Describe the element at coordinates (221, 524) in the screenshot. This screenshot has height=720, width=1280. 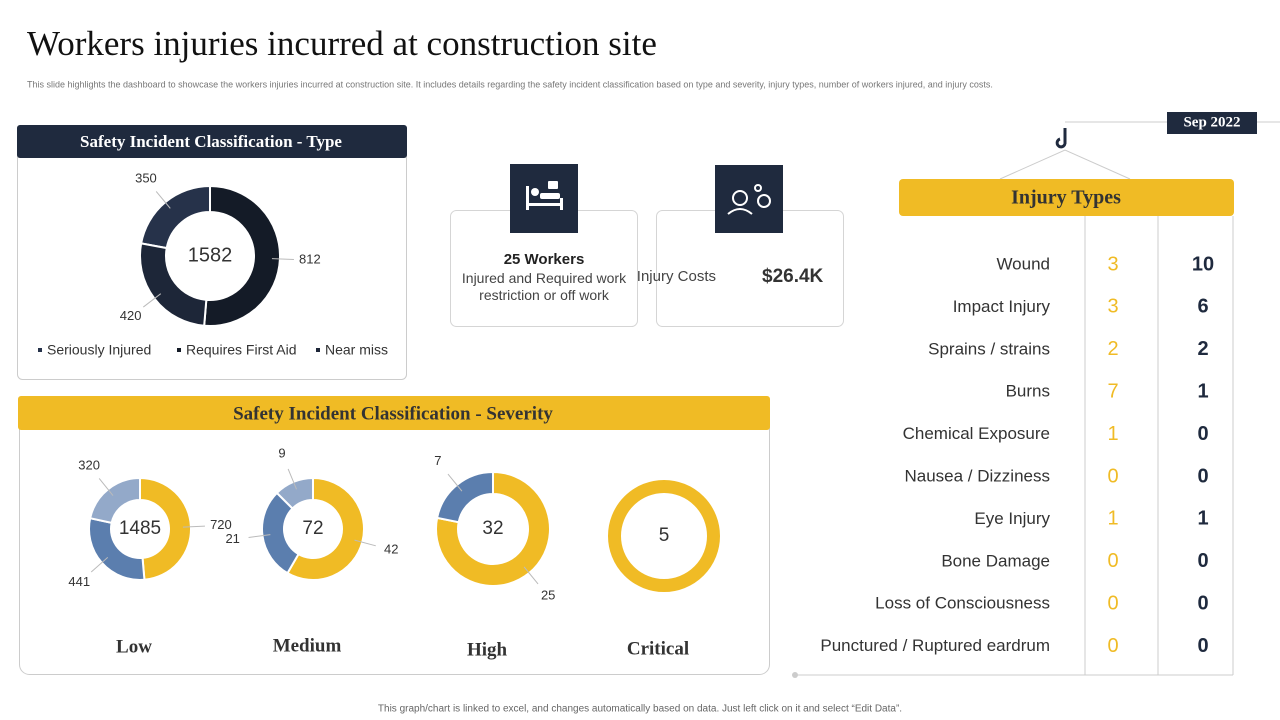
I see `value-label: 720` at that location.